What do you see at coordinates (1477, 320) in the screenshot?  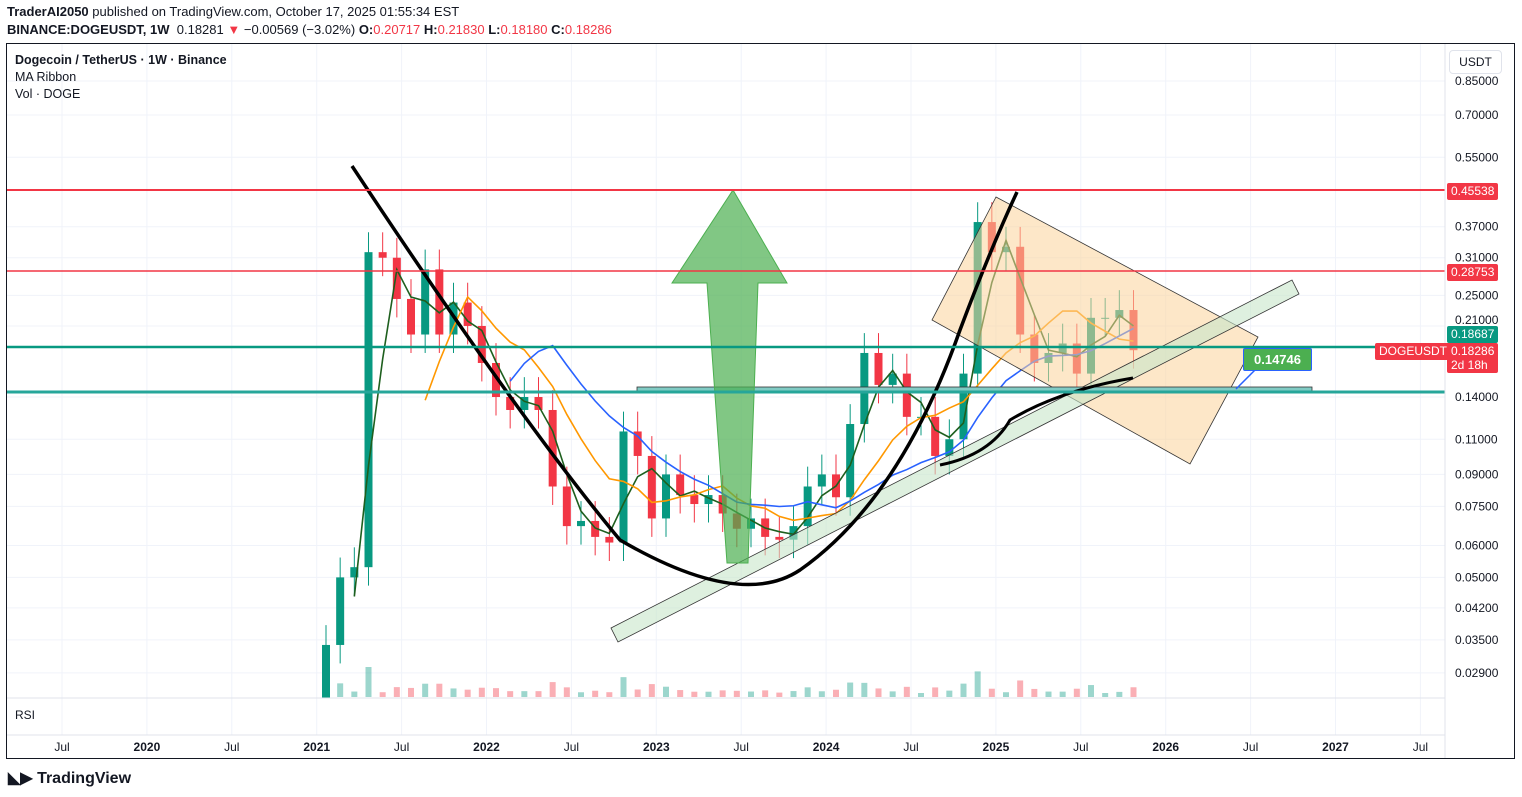 I see `y-tick-label: 0.21000` at bounding box center [1477, 320].